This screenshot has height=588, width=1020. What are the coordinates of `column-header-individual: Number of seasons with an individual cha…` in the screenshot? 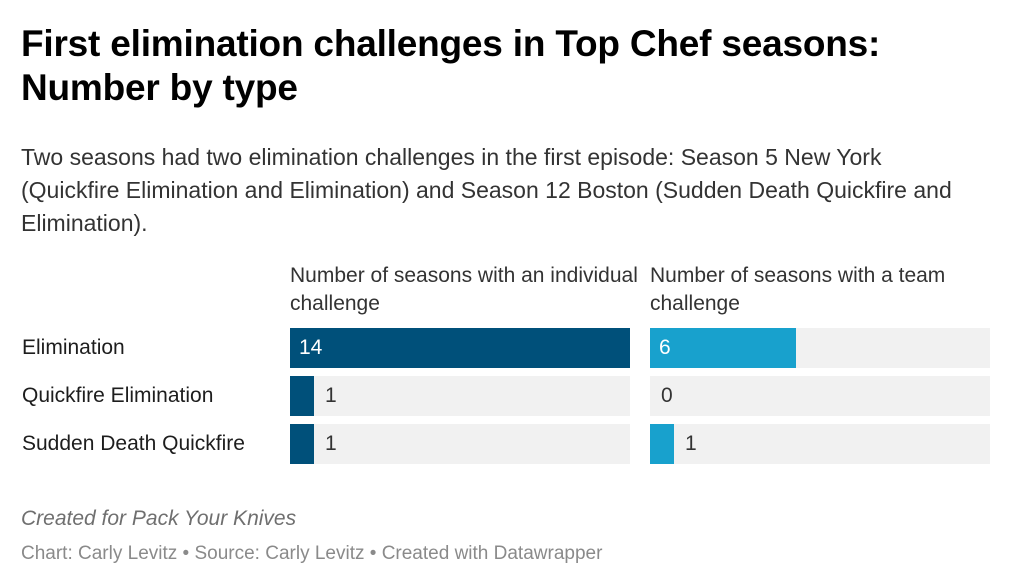 It's located at (464, 289).